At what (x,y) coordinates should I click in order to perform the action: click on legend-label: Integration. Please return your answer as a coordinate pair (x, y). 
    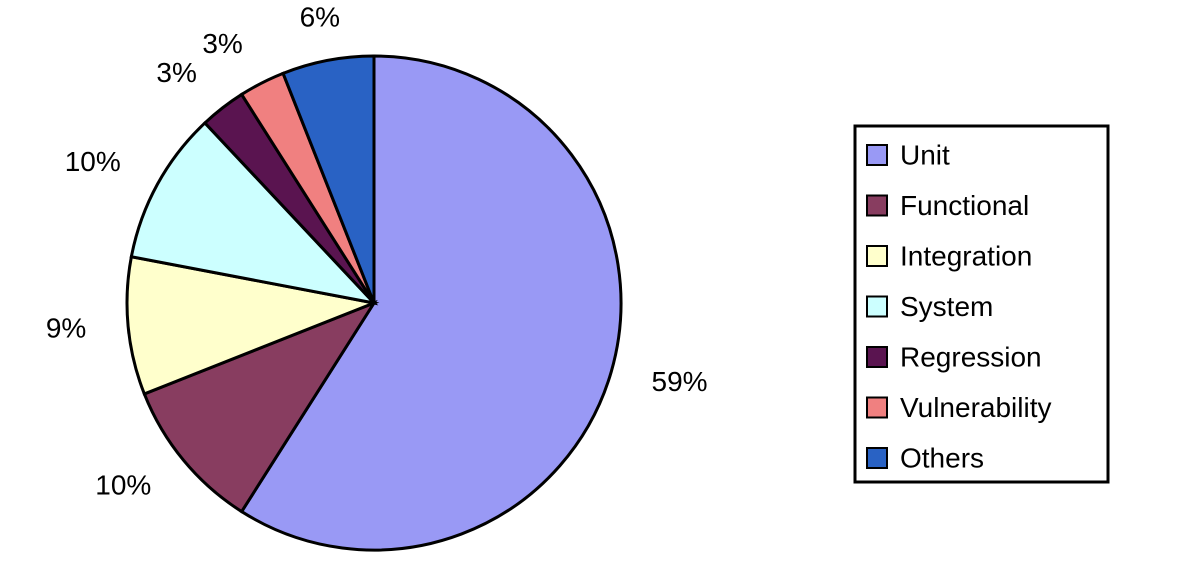
    Looking at the image, I should click on (966, 255).